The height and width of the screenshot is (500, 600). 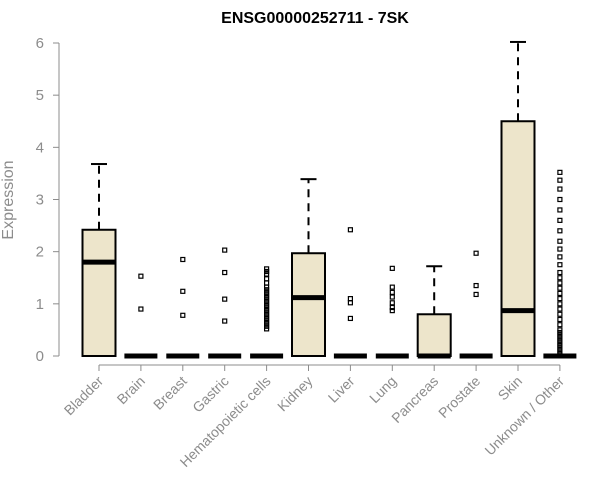 I want to click on x-tick-label: Prostate, so click(x=459, y=397).